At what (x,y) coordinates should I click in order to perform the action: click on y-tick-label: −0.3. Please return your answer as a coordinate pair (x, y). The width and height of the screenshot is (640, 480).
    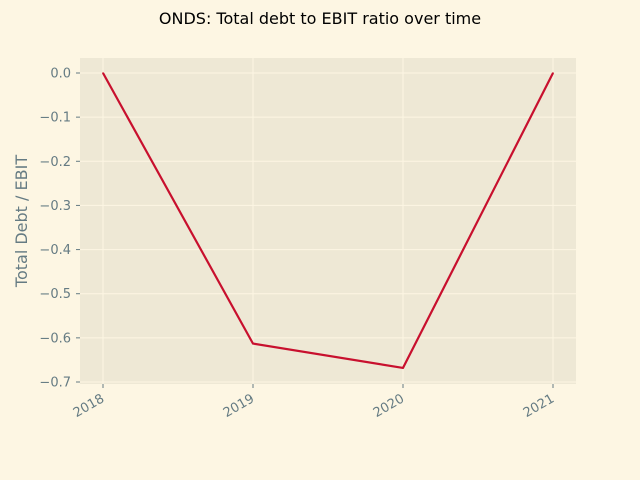
    Looking at the image, I should click on (55, 206).